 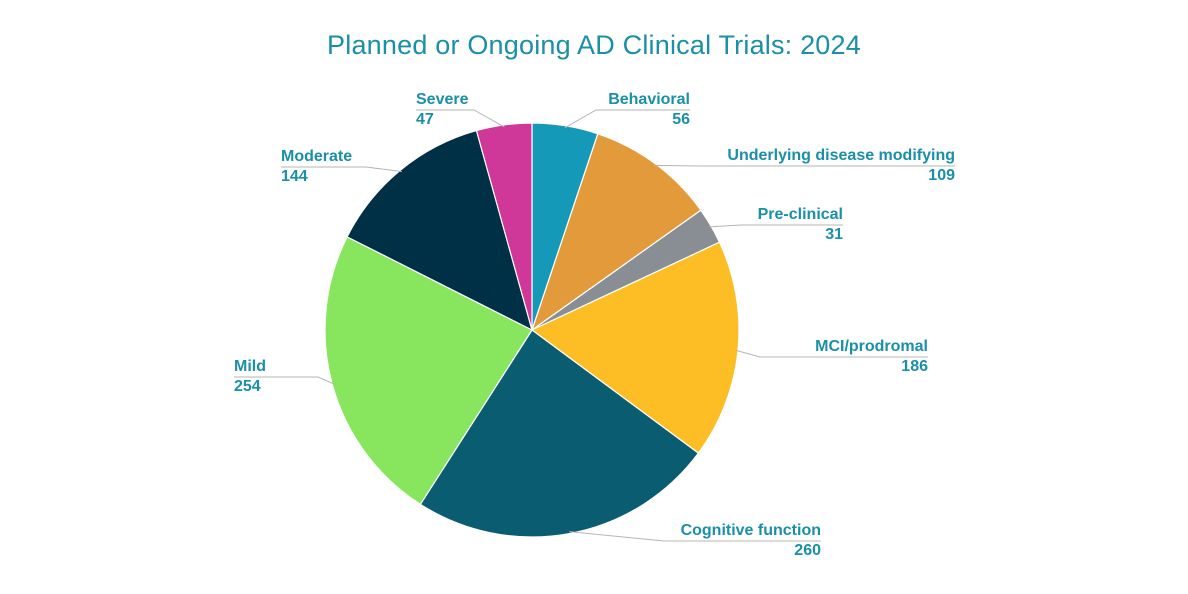 I want to click on leader-line-mild, so click(x=284, y=380).